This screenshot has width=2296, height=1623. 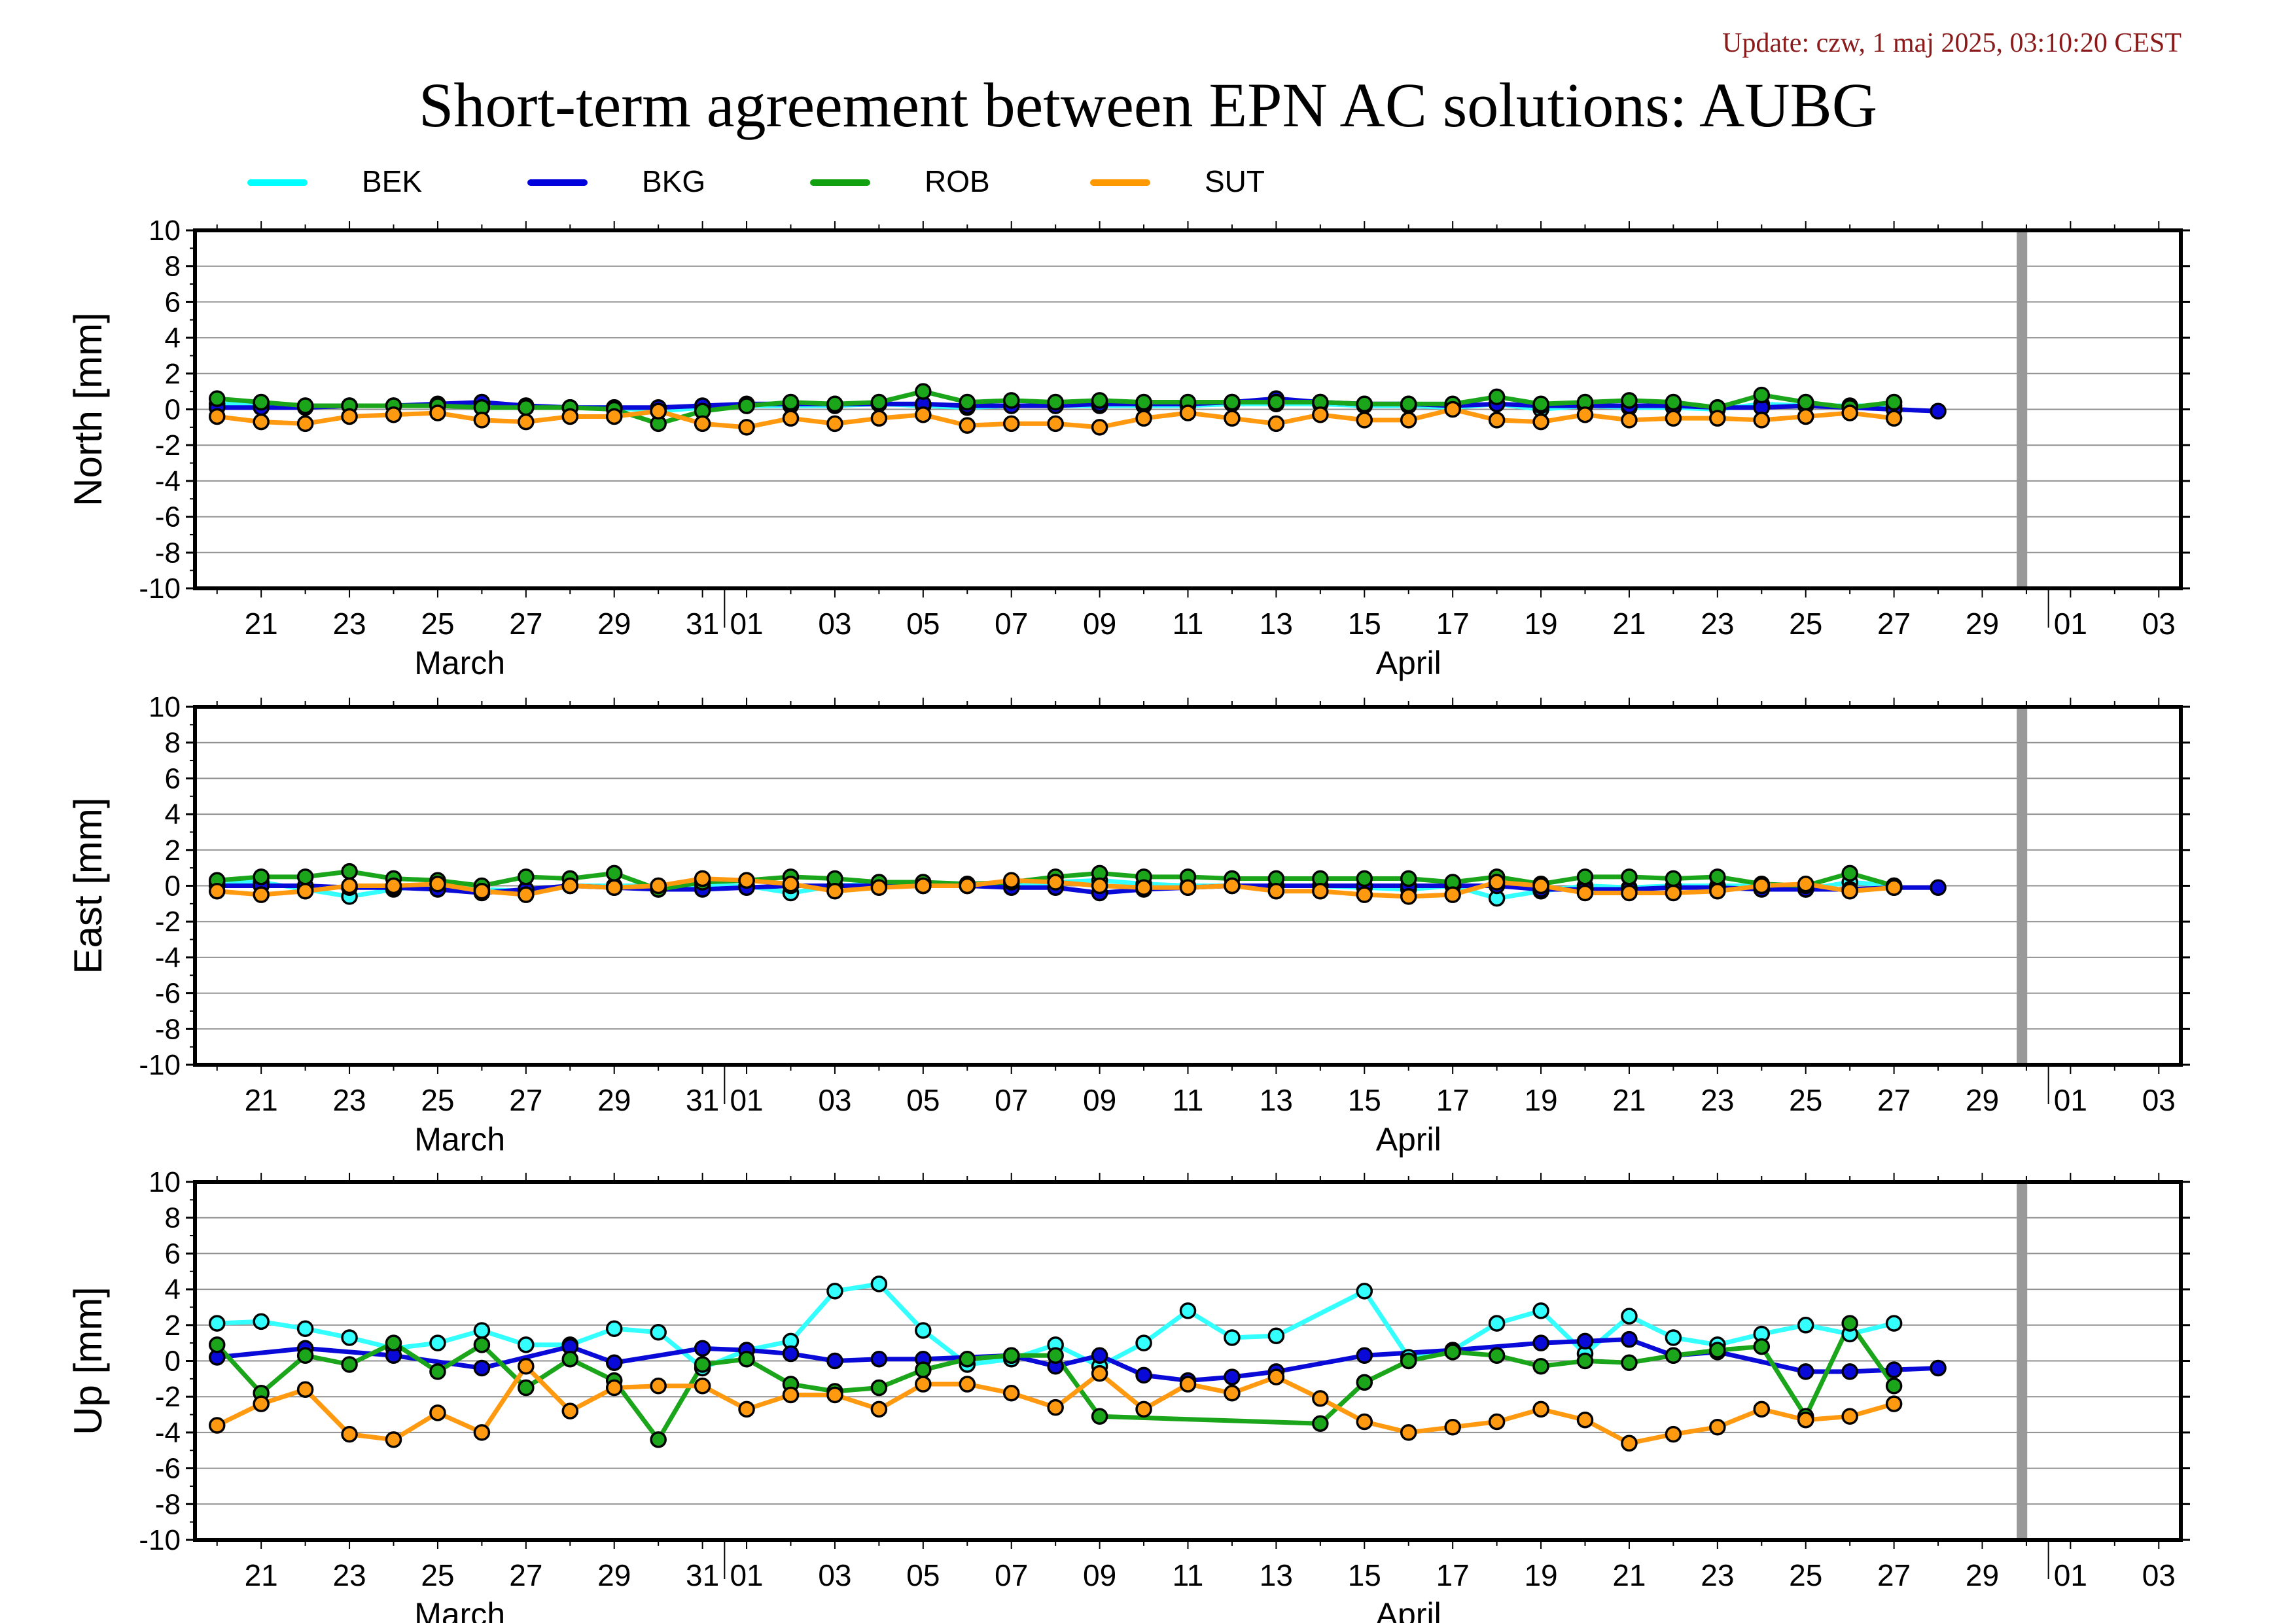 What do you see at coordinates (2070, 624) in the screenshot?
I see `x-tick-label: 01` at bounding box center [2070, 624].